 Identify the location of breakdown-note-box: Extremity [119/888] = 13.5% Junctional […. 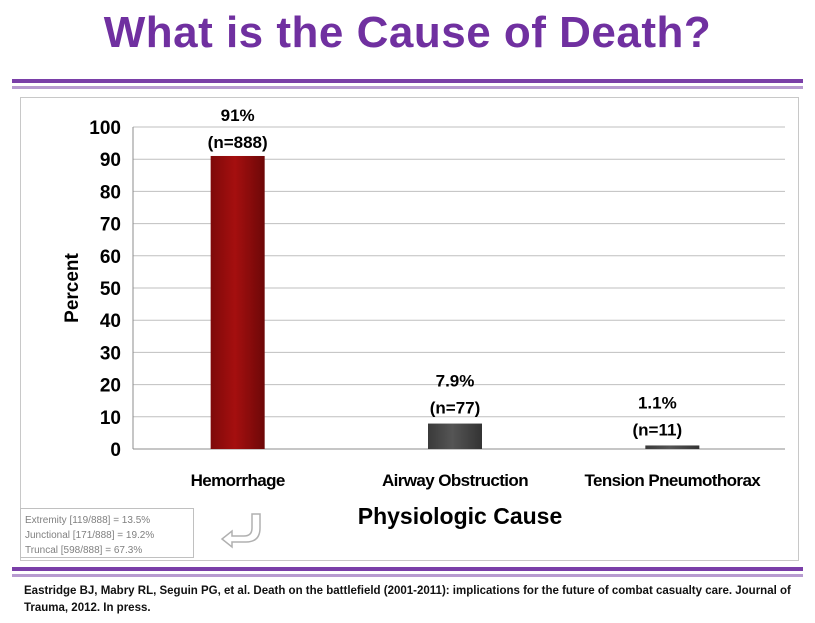
(107, 533).